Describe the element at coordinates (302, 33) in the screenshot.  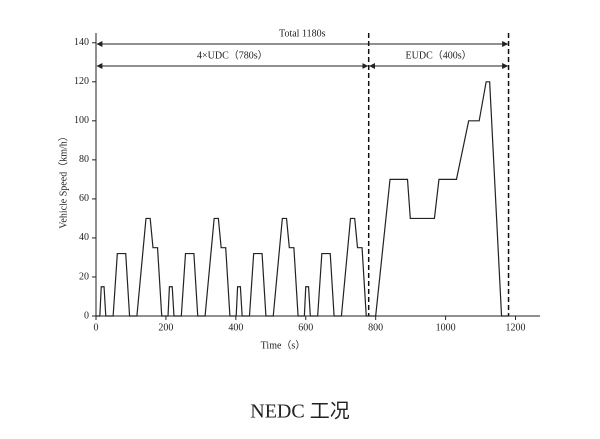
I see `span-label: Total 1180s` at that location.